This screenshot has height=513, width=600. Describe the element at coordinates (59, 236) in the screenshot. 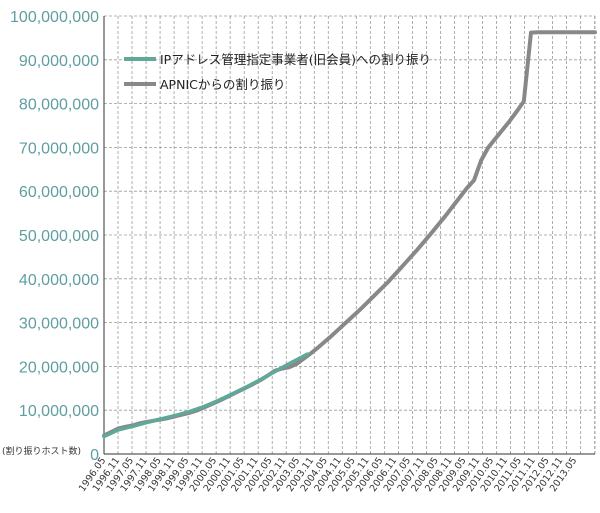

I see `y-tick-label: 50,000,000` at that location.